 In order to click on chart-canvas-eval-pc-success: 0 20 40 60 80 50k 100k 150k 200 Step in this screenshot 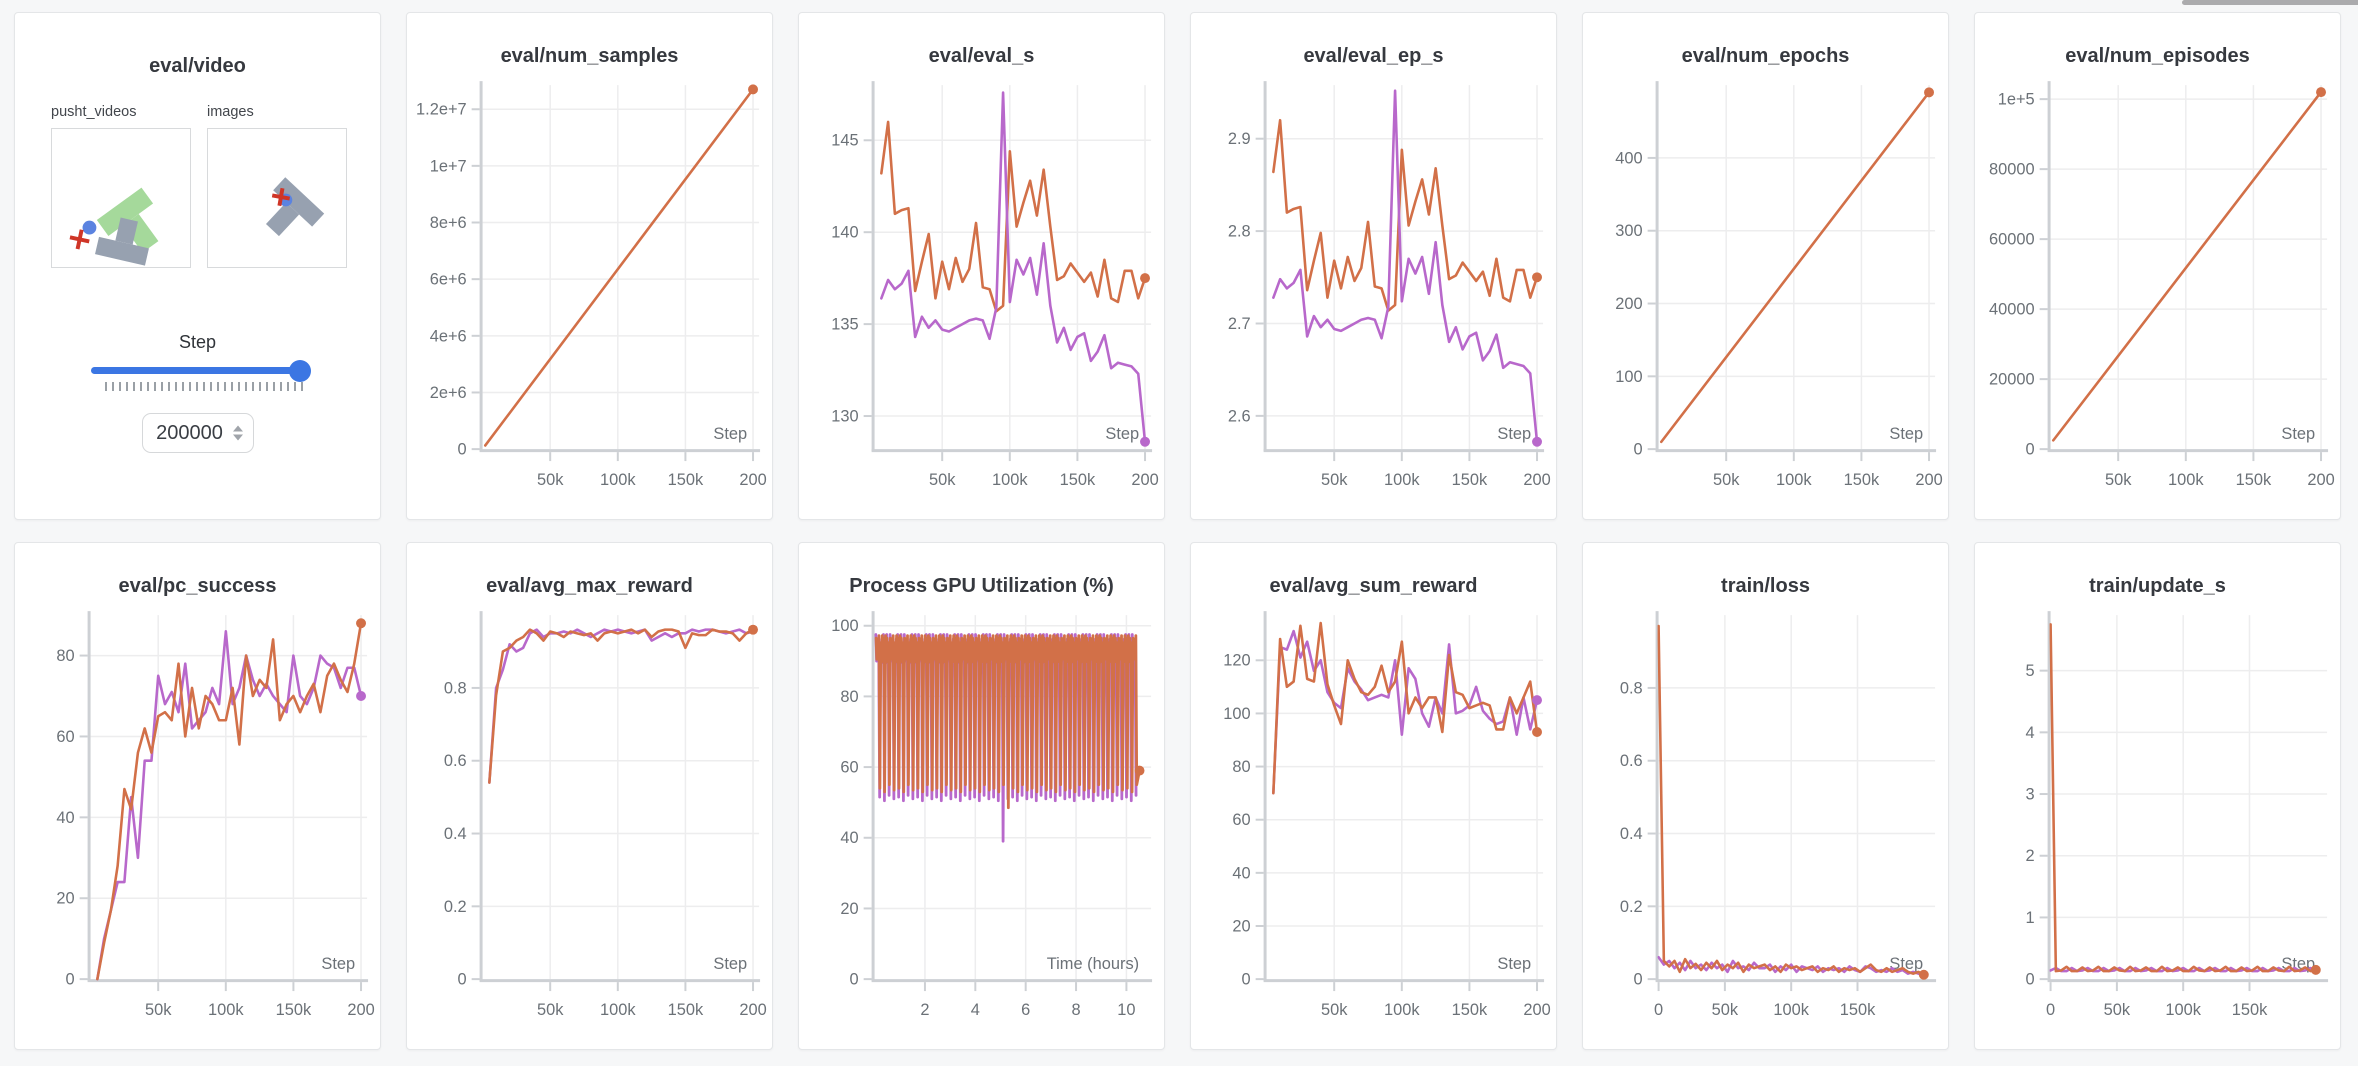, I will do `click(197, 820)`.